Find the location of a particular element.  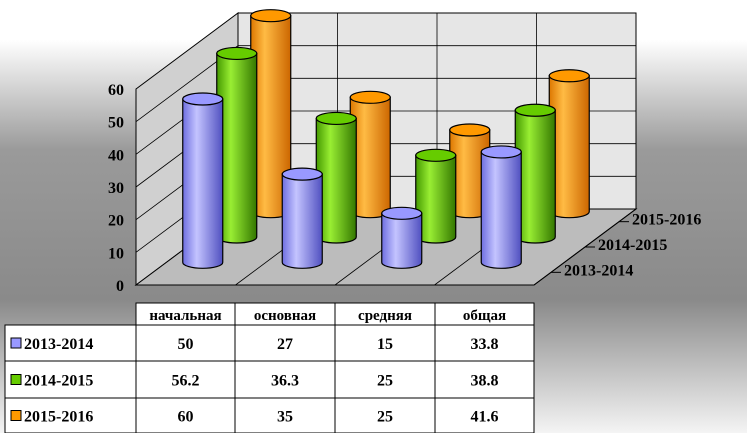

y-tick-label: 30 is located at coordinates (116, 188).